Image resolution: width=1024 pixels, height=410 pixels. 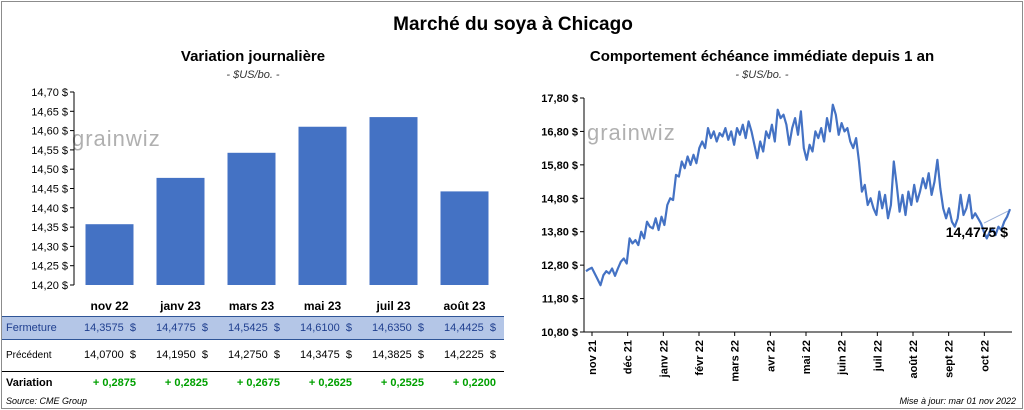 I want to click on table-cell: + 0,2200, so click(x=474, y=383).